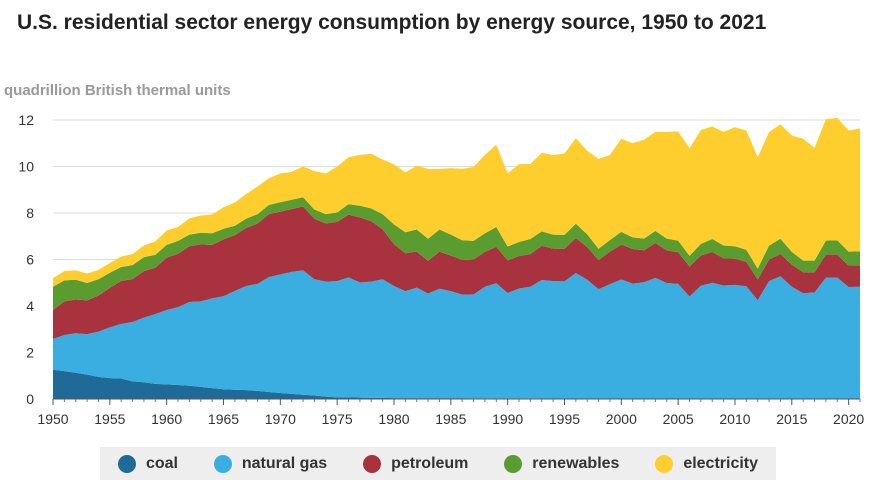  I want to click on legend-item-natural-gas: natural gas, so click(270, 463).